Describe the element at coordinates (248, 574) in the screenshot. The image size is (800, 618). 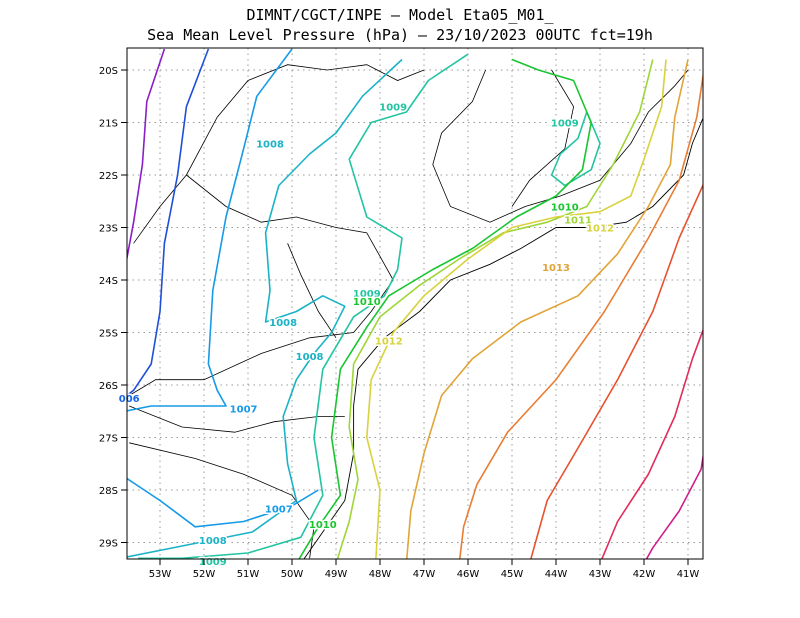
I see `x-tick-label: 51W` at that location.